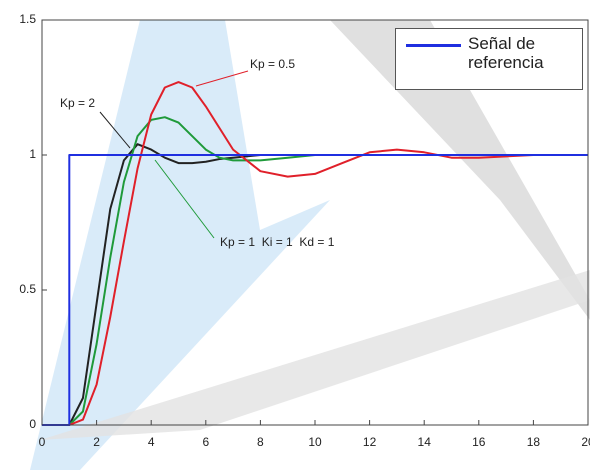  Describe the element at coordinates (96, 442) in the screenshot. I see `x-tick-label: 2` at that location.